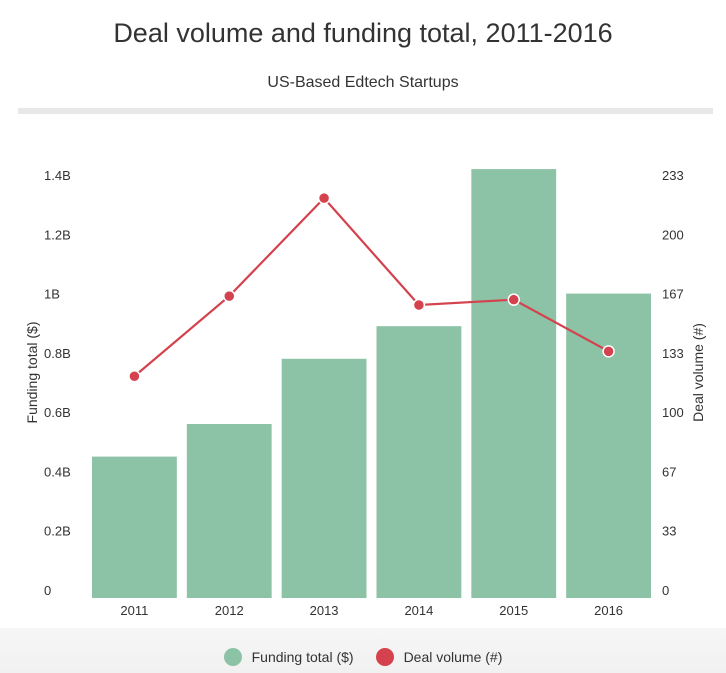  I want to click on bar-funding-2015, so click(514, 384).